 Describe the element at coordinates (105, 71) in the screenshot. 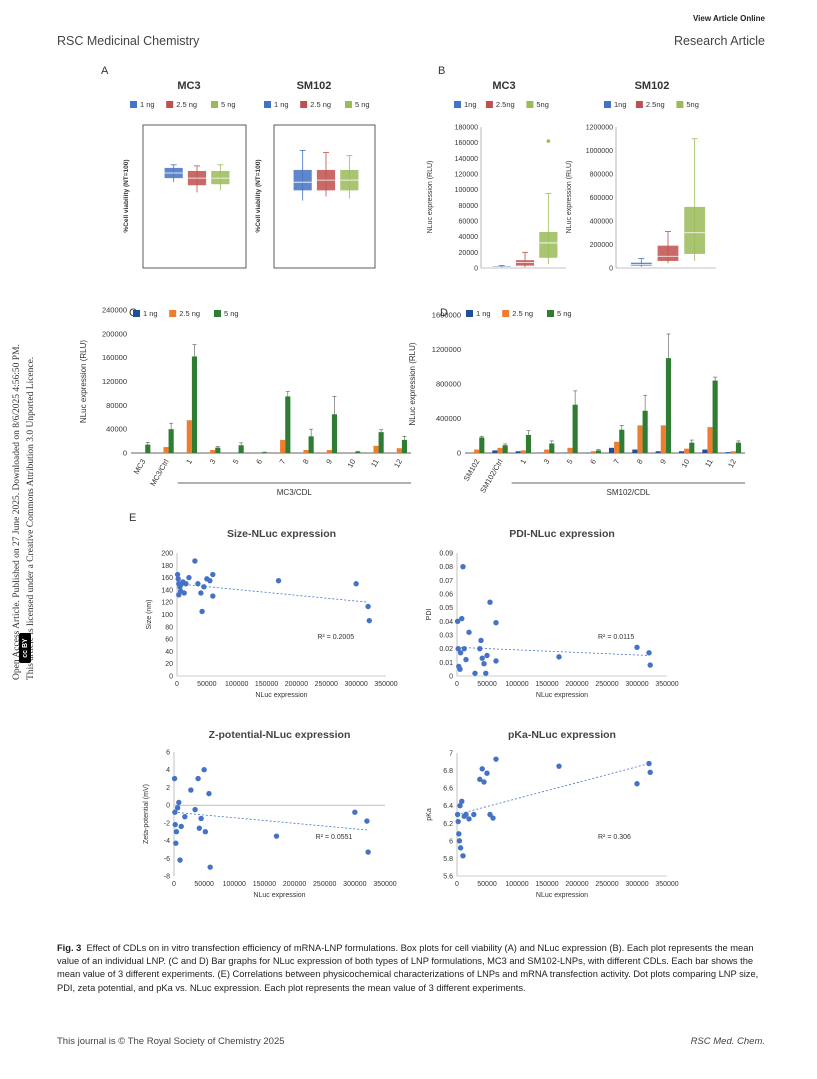

I see `panel-label-a: A` at that location.